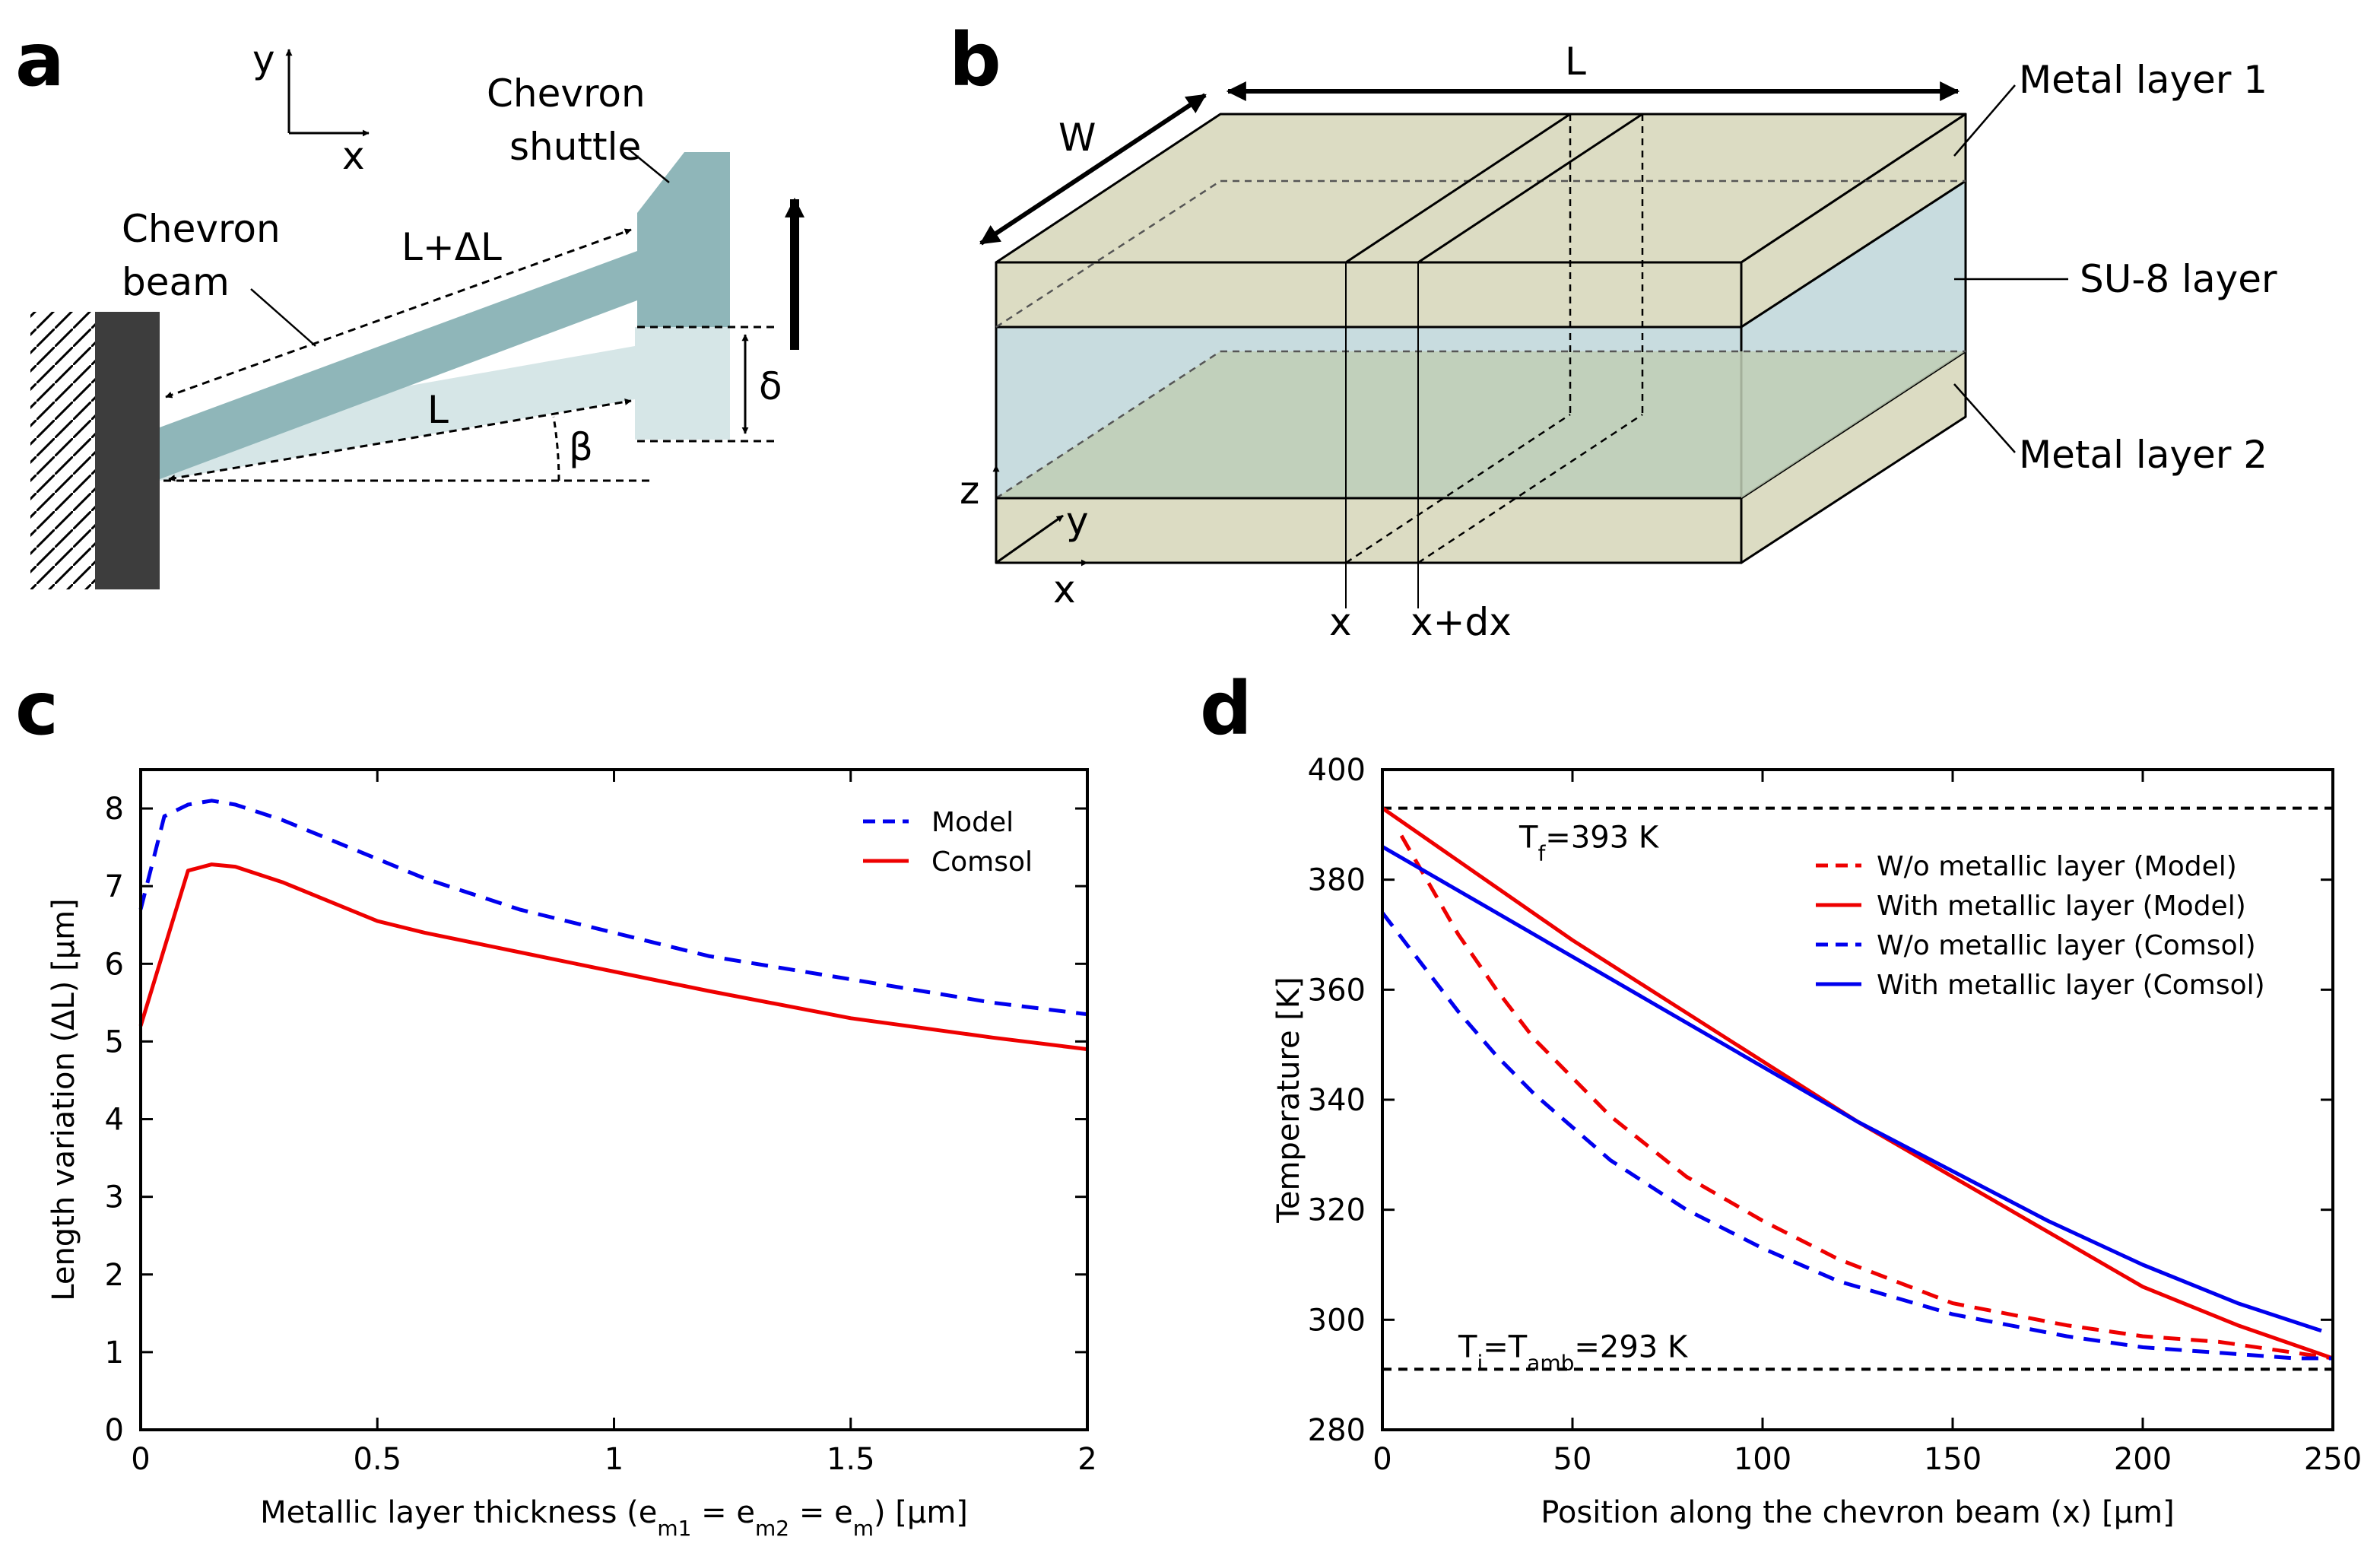  I want to click on x-tick-label: 250, so click(2333, 1459).